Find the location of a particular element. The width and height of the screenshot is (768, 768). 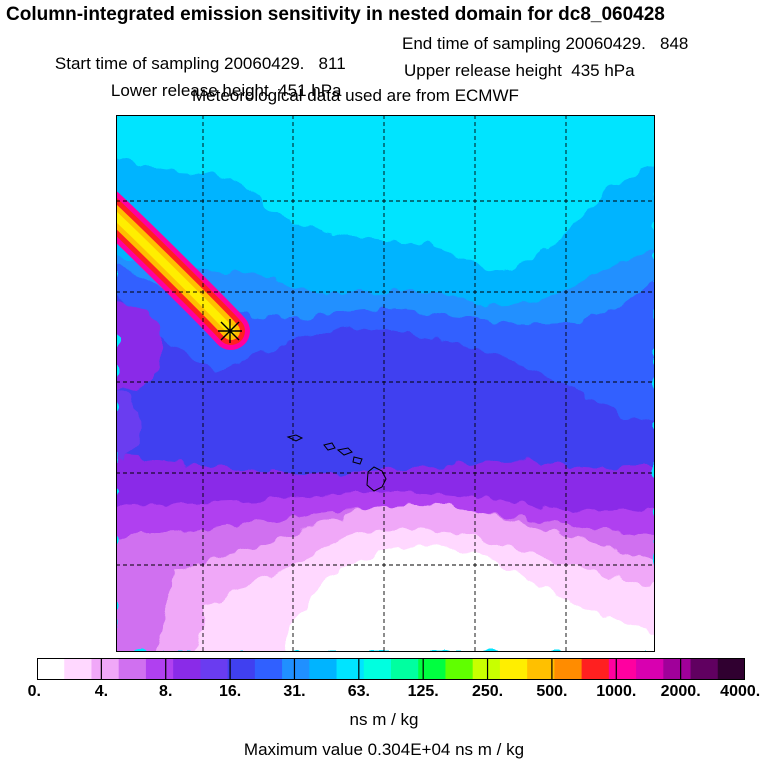

lower-release-label: Lower release height 451 hPa is located at coordinates (226, 90).